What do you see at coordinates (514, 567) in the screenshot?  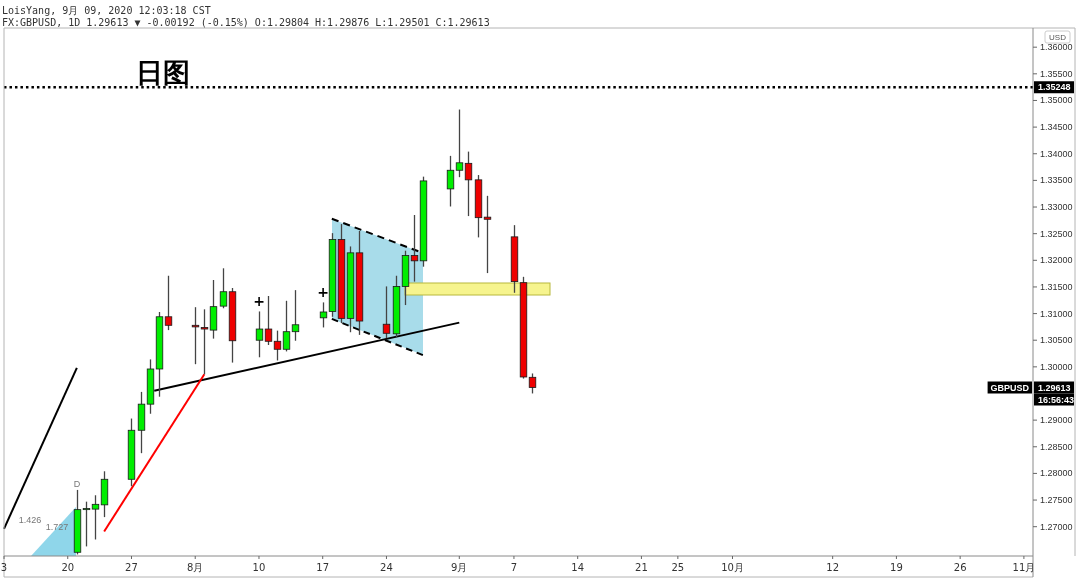 I see `x-tick-label: 7` at bounding box center [514, 567].